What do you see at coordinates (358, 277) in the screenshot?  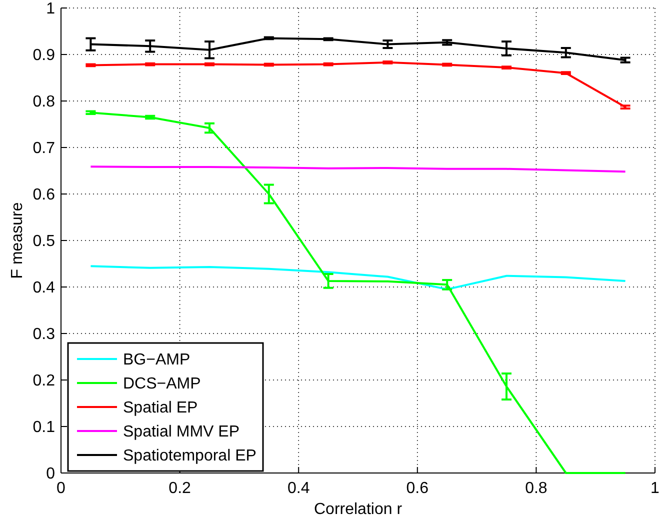 I see `line-series` at bounding box center [358, 277].